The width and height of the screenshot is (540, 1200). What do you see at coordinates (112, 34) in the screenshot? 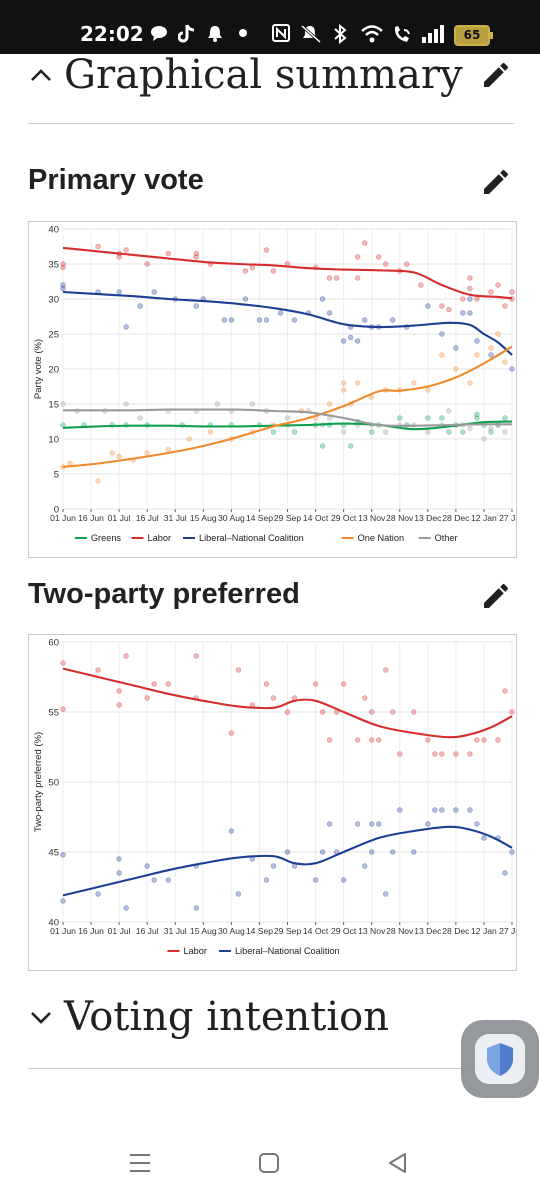
I see `status-time: 22:02` at bounding box center [112, 34].